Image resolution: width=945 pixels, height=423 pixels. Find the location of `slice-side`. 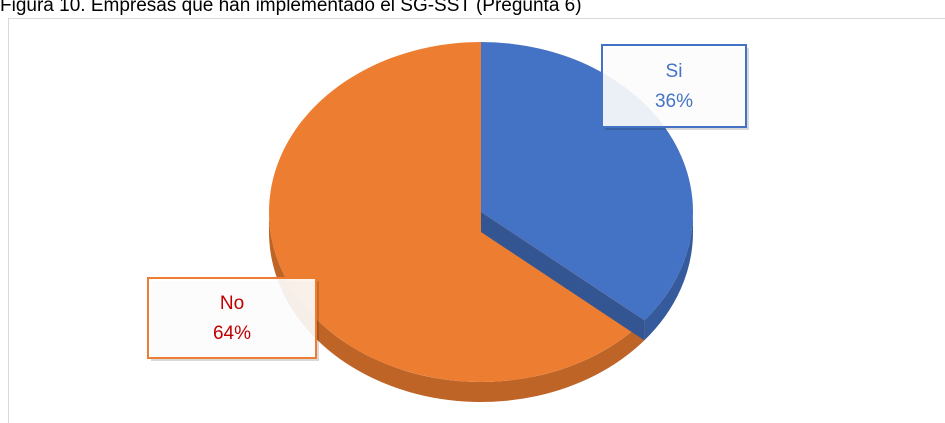

slice-side is located at coordinates (668, 276).